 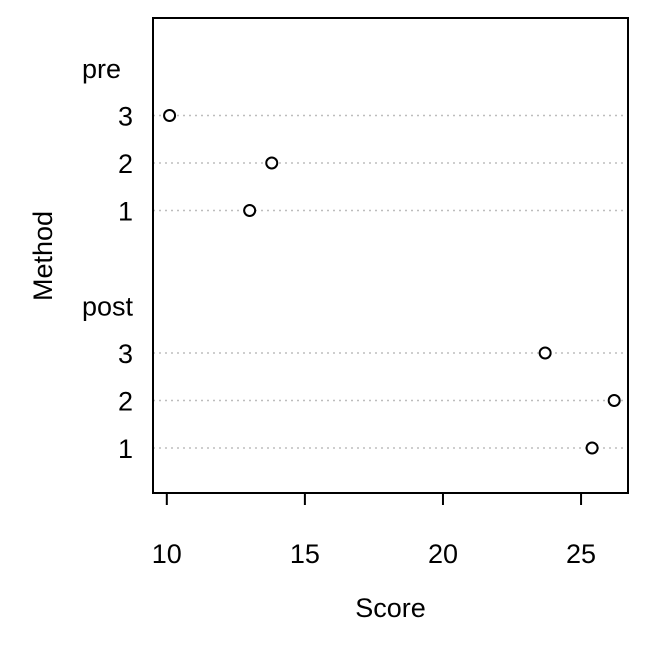 I want to click on row-label-post-1: 1, so click(x=125, y=449).